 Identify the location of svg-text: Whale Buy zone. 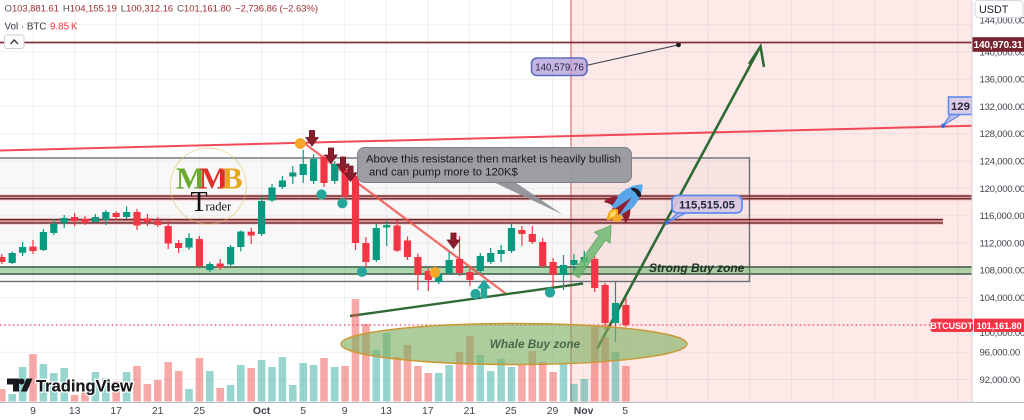
(535, 344).